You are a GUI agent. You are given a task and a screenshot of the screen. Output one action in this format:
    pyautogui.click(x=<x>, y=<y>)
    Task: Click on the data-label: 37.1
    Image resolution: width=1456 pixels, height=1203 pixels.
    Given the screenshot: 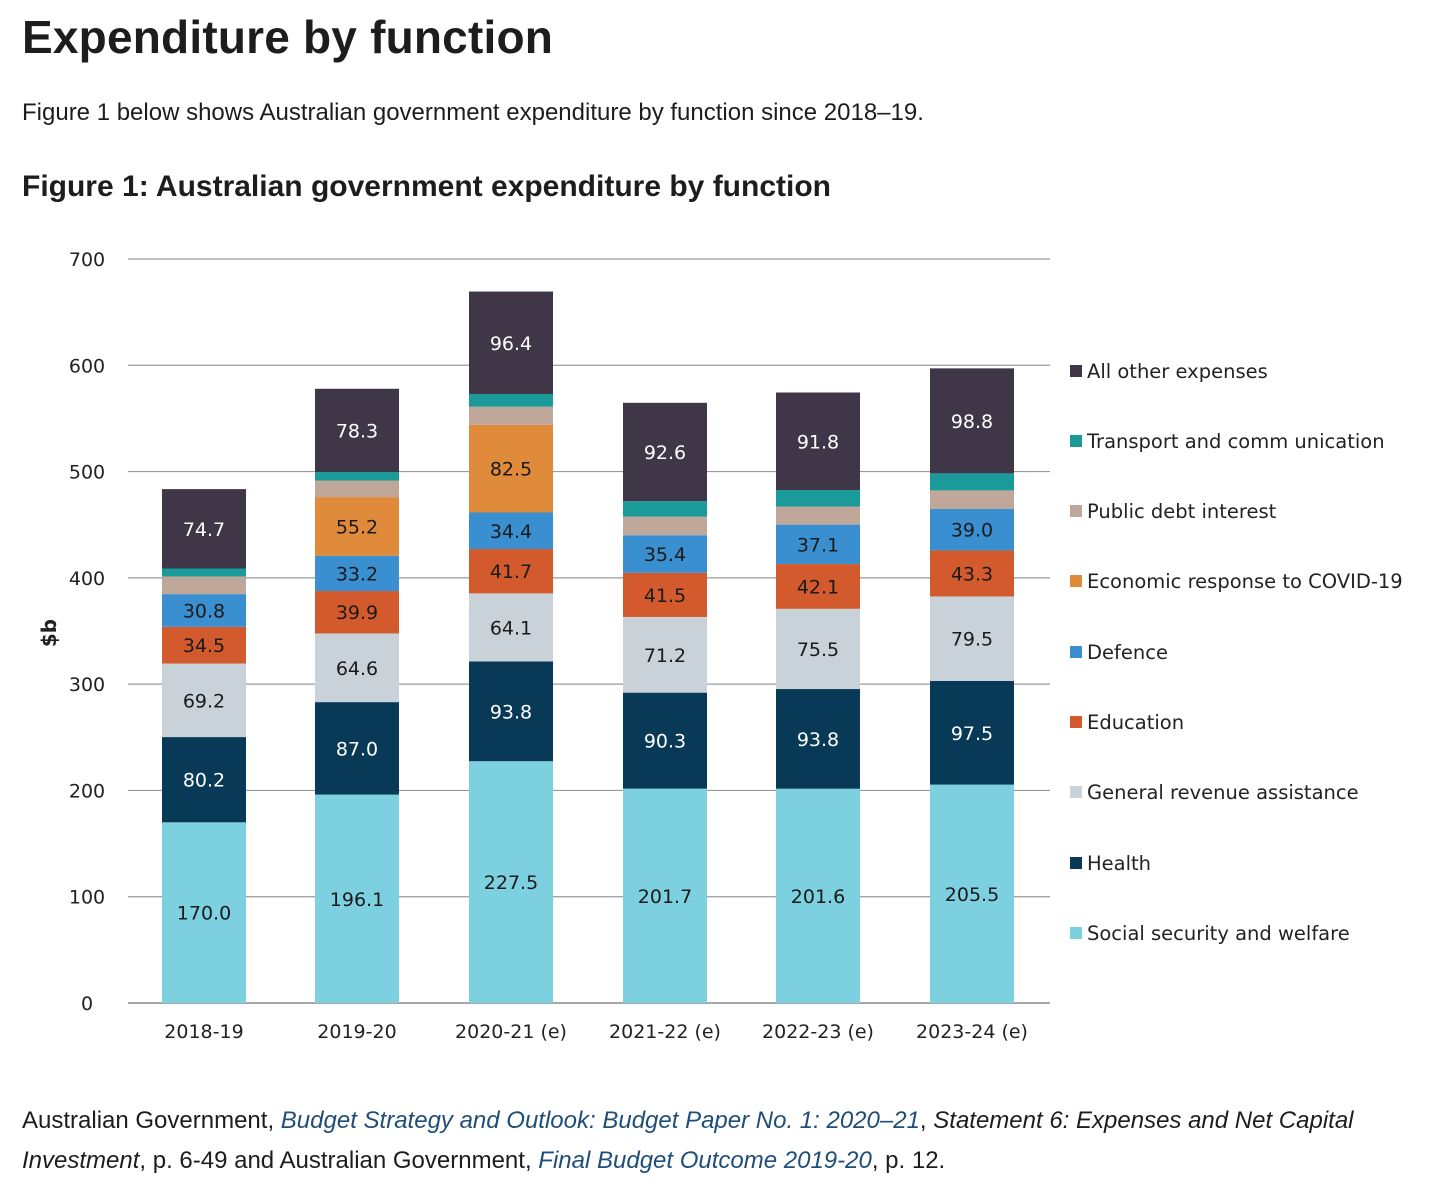 What is the action you would take?
    pyautogui.click(x=818, y=545)
    